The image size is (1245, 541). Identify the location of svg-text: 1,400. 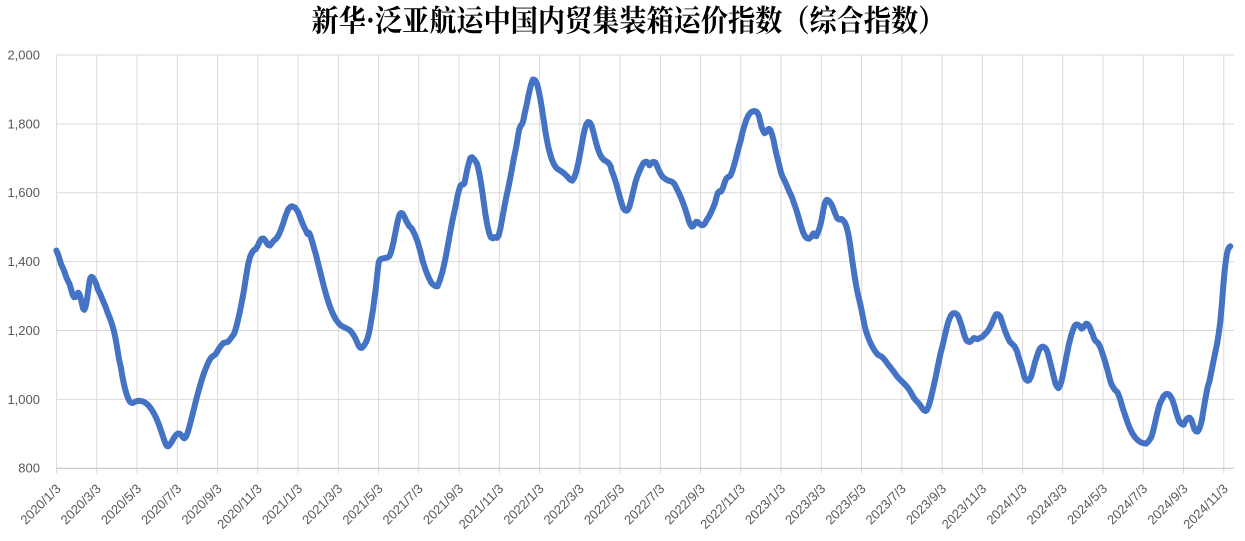
(23, 261).